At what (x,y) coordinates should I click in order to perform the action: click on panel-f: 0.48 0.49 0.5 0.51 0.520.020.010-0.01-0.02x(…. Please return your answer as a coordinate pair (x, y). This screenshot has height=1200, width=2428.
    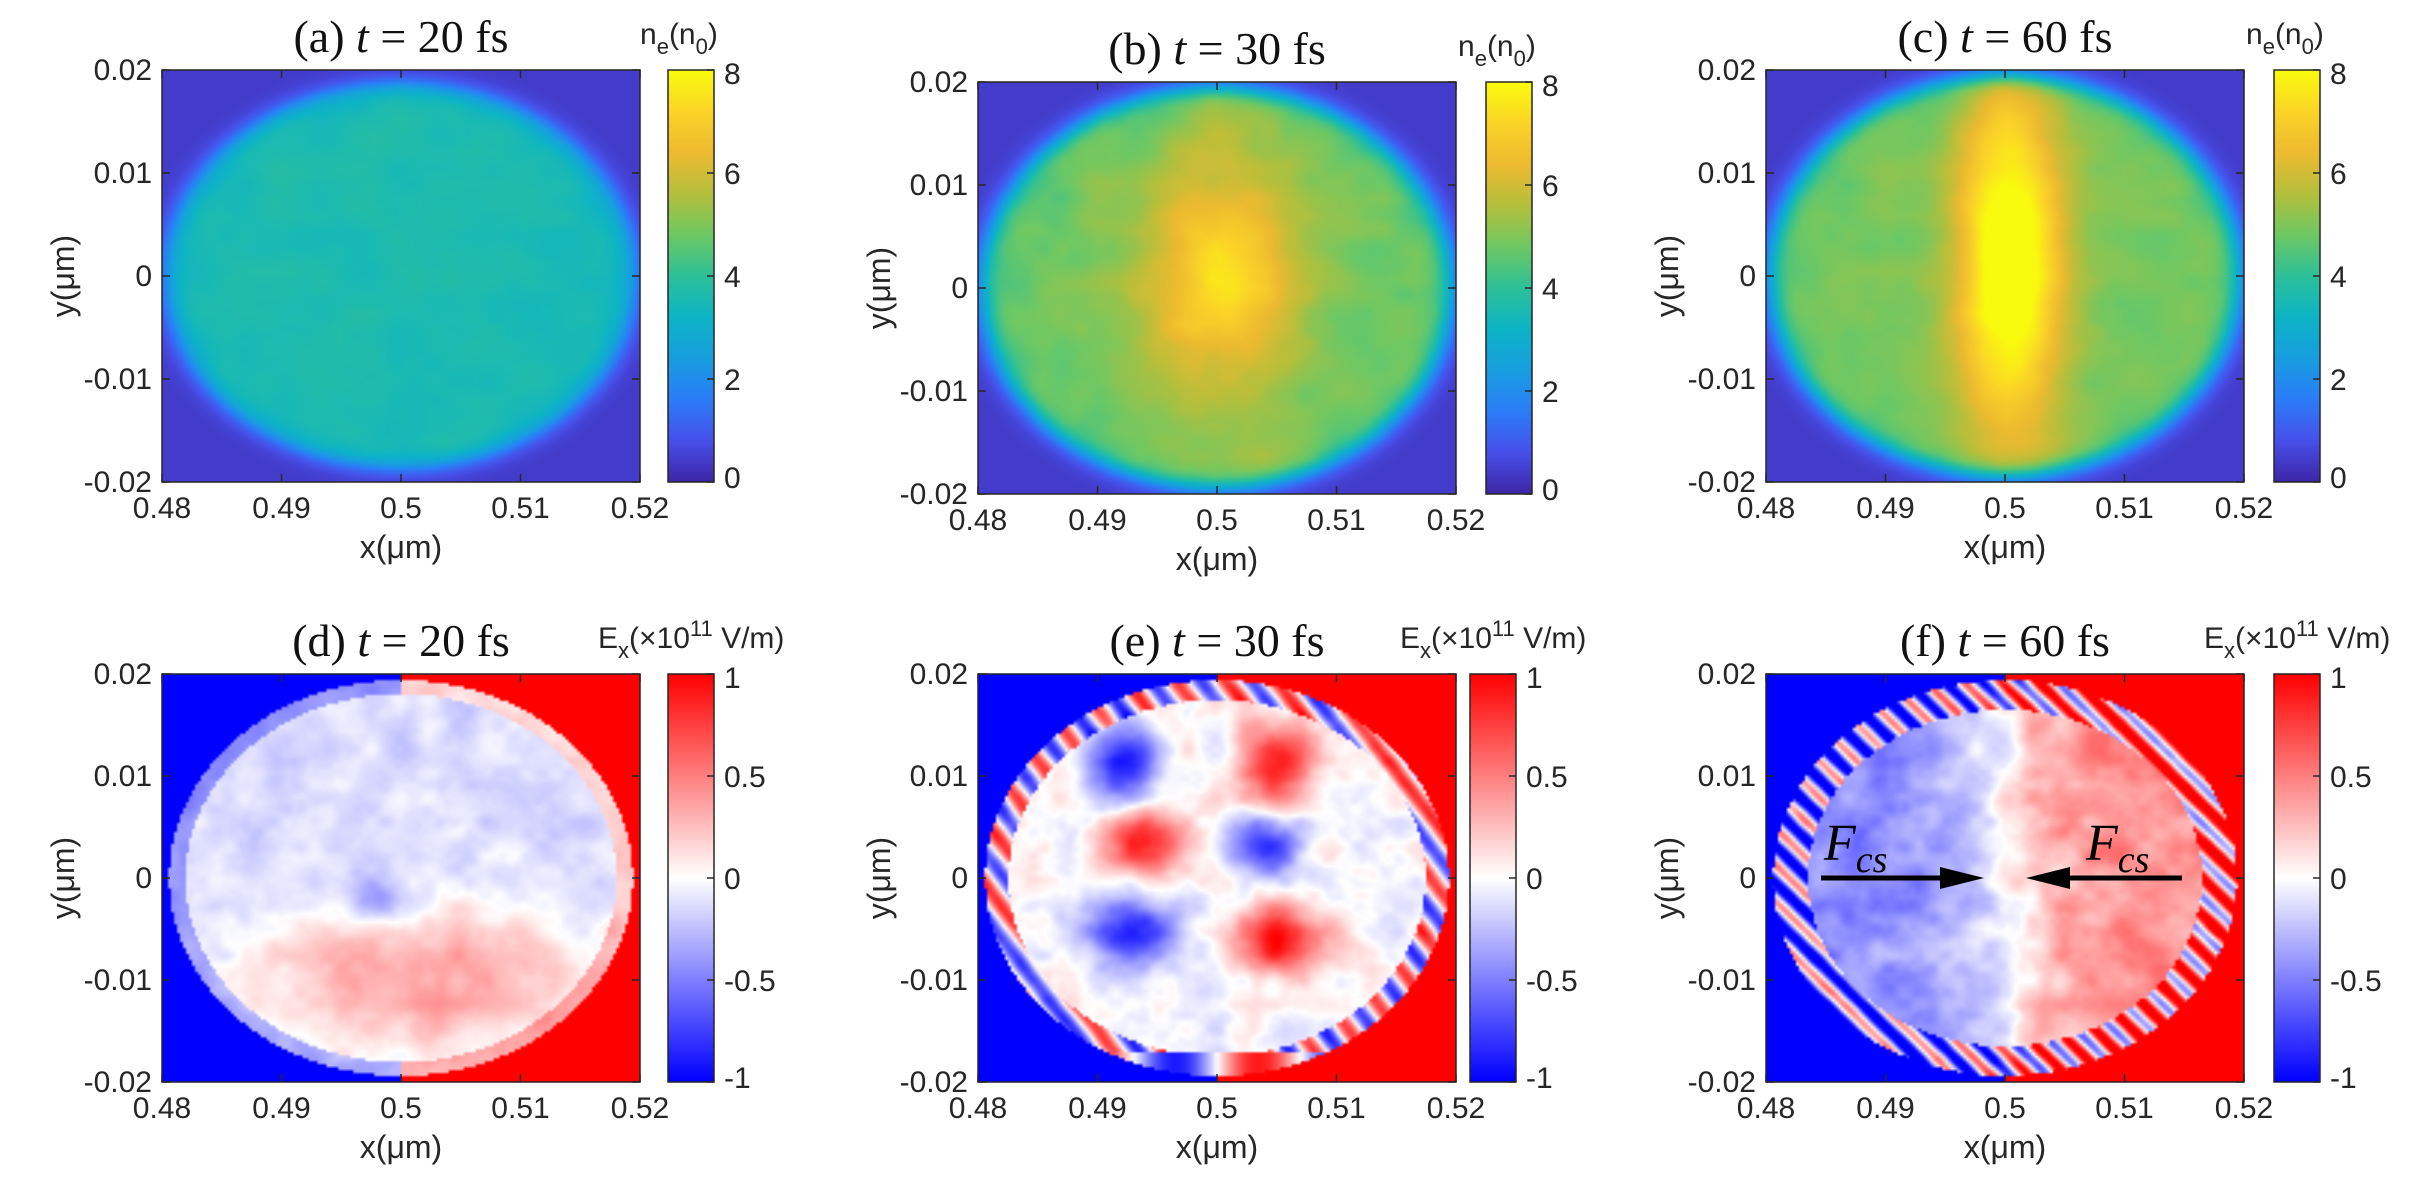
    Looking at the image, I should click on (2019, 890).